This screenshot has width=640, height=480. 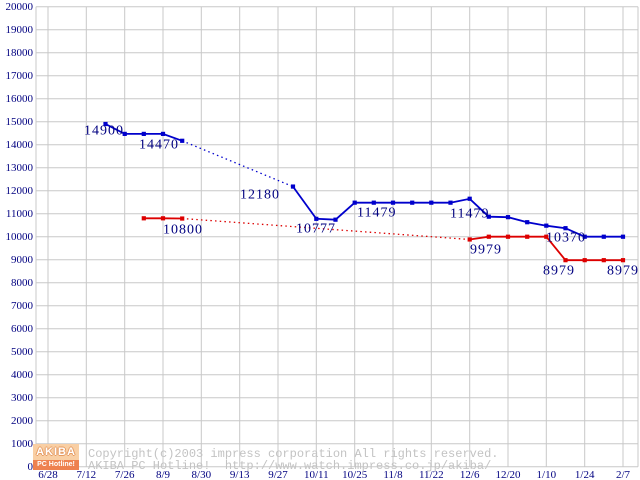 I want to click on x-tick-label: 6/28, so click(x=48, y=474).